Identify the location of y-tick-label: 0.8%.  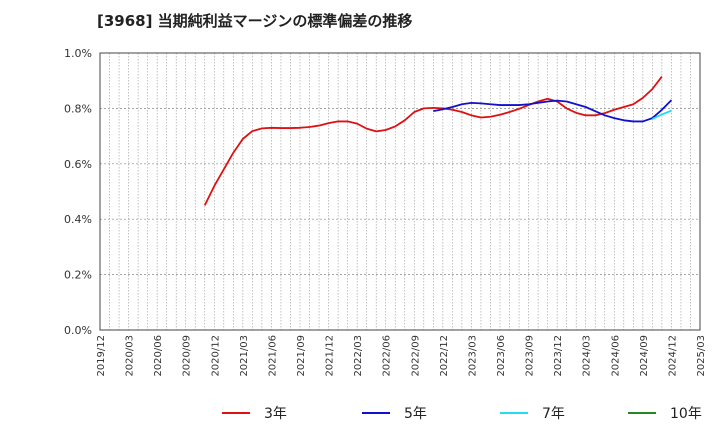
(78, 108).